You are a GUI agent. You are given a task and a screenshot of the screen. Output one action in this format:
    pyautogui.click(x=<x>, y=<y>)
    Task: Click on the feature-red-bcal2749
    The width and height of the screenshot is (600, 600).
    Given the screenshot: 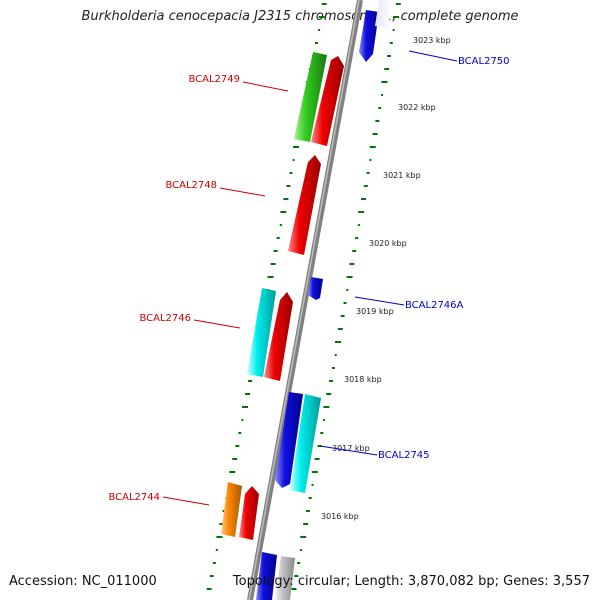 What is the action you would take?
    pyautogui.click(x=327, y=101)
    